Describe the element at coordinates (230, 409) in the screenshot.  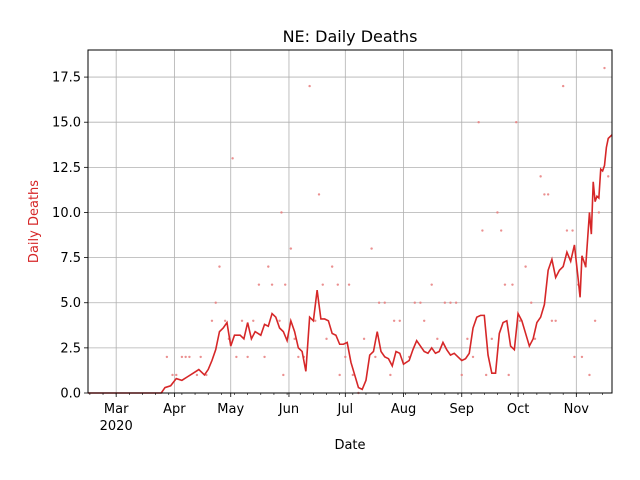
I see `x-tick-label: May` at that location.